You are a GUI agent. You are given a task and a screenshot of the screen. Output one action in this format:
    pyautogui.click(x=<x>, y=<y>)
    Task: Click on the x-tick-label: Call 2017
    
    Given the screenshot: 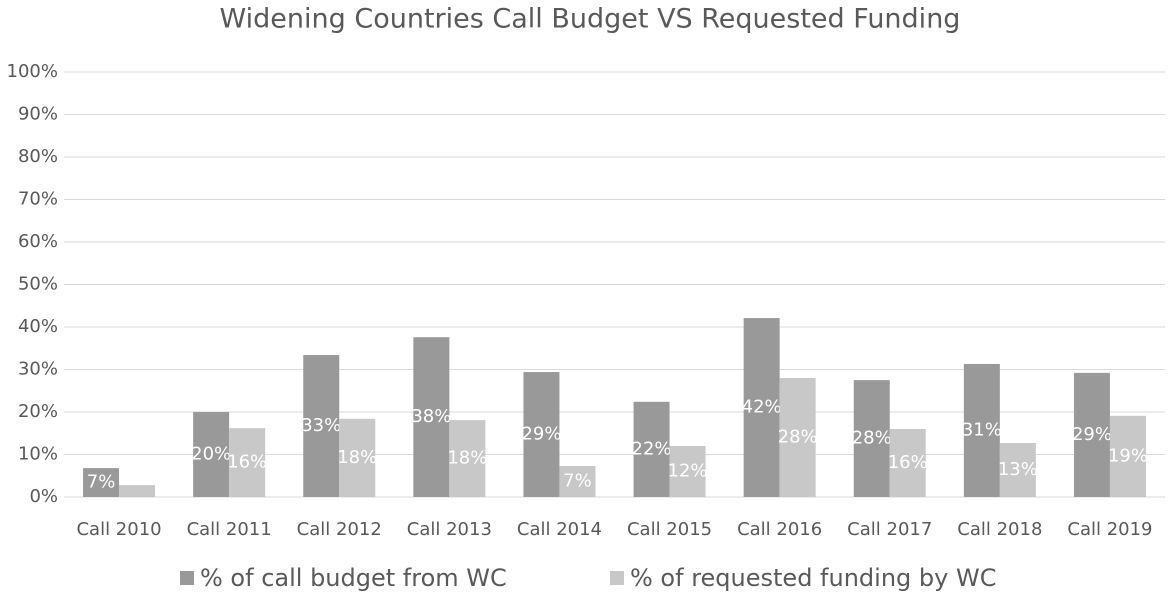 What is the action you would take?
    pyautogui.click(x=889, y=529)
    